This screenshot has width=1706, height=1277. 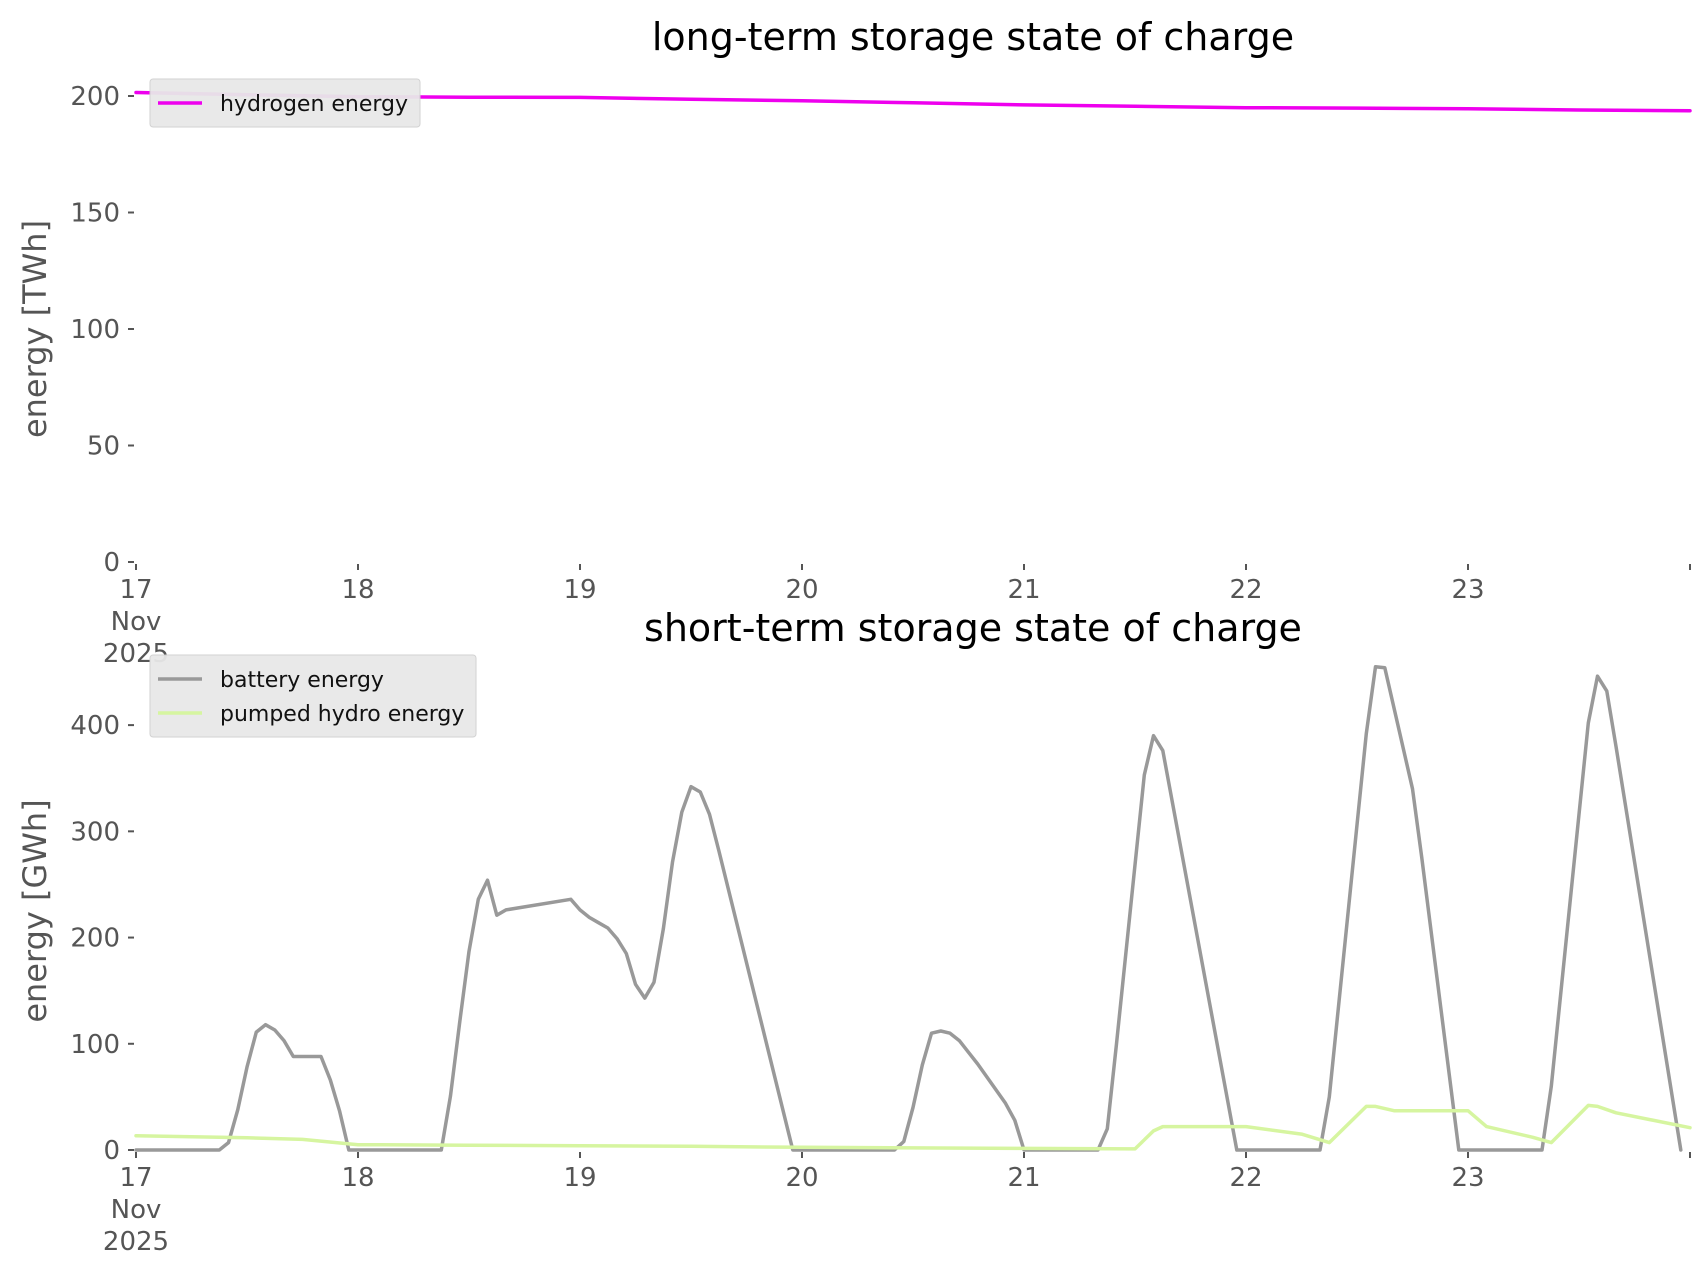 I want to click on chart-title: short-term storage state of charge, so click(x=973, y=628).